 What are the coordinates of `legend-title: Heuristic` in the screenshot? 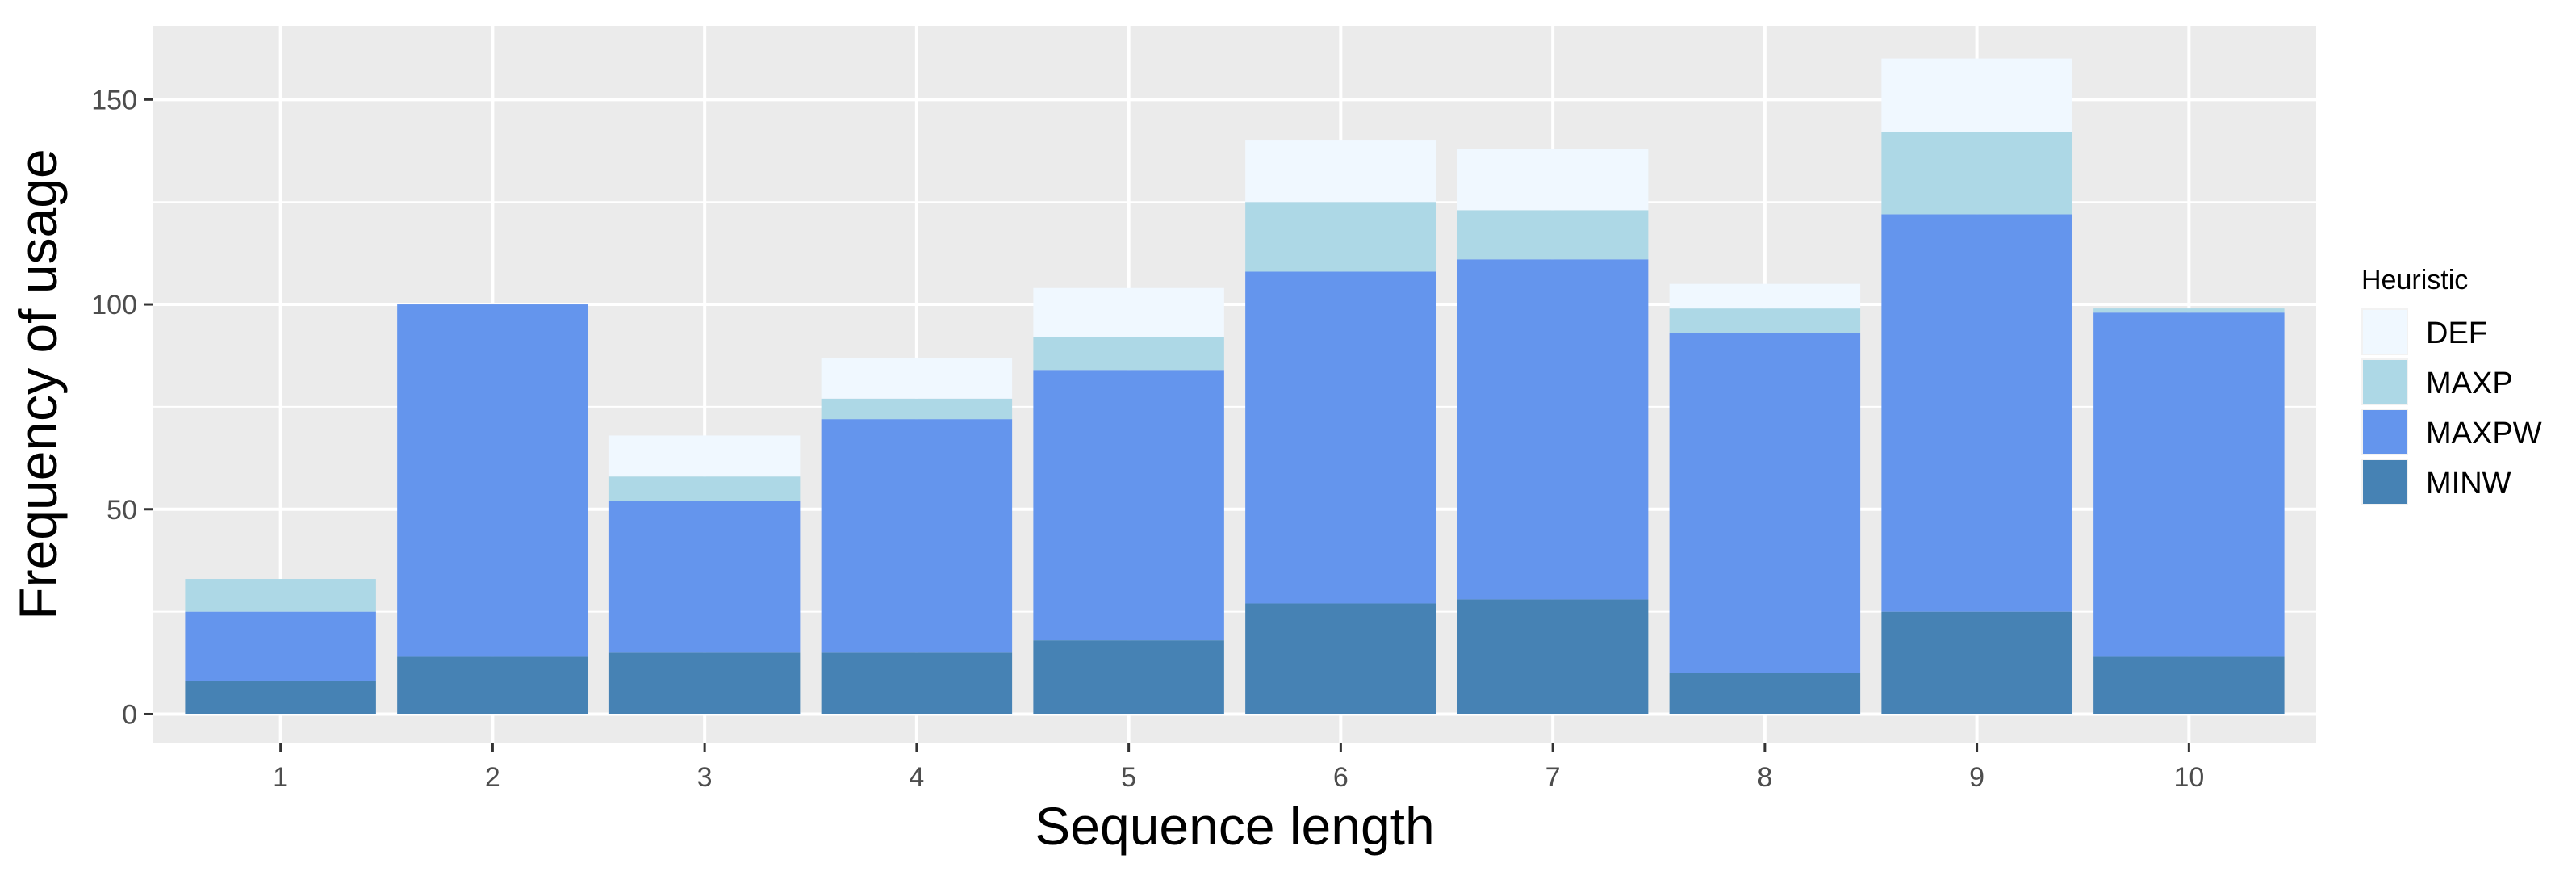 It's located at (2414, 280).